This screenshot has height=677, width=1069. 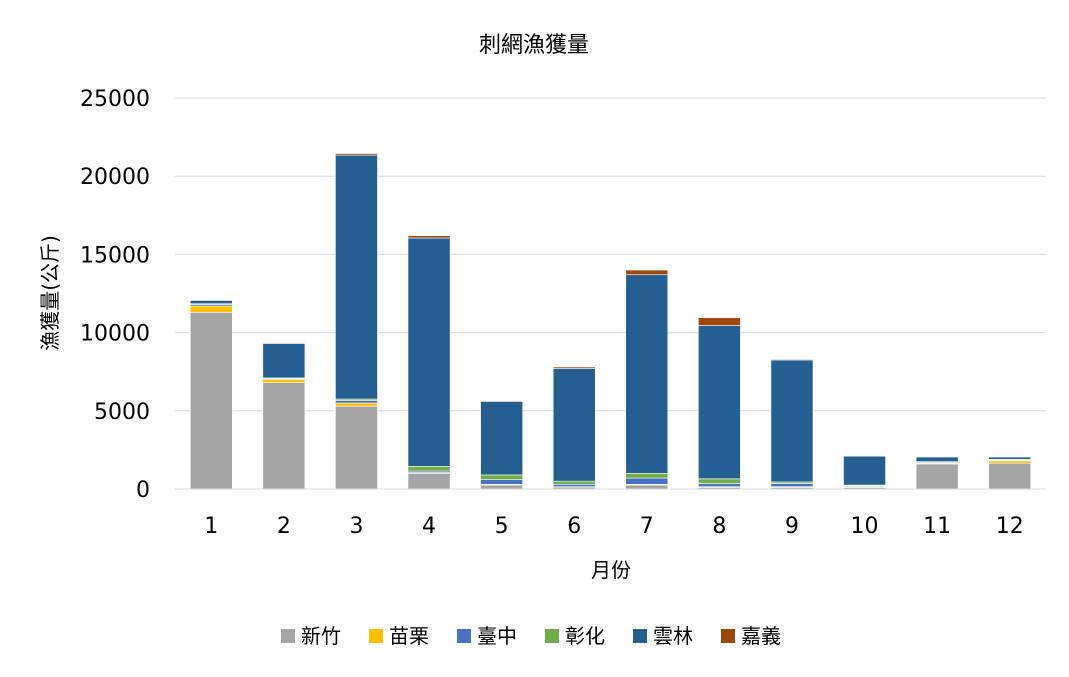 What do you see at coordinates (761, 636) in the screenshot?
I see `legend-label: 嘉義` at bounding box center [761, 636].